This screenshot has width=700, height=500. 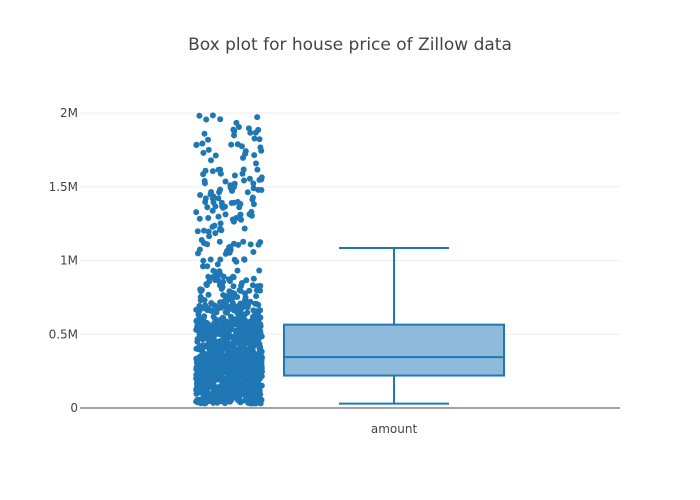 What do you see at coordinates (394, 429) in the screenshot?
I see `x-tick-label: amount` at bounding box center [394, 429].